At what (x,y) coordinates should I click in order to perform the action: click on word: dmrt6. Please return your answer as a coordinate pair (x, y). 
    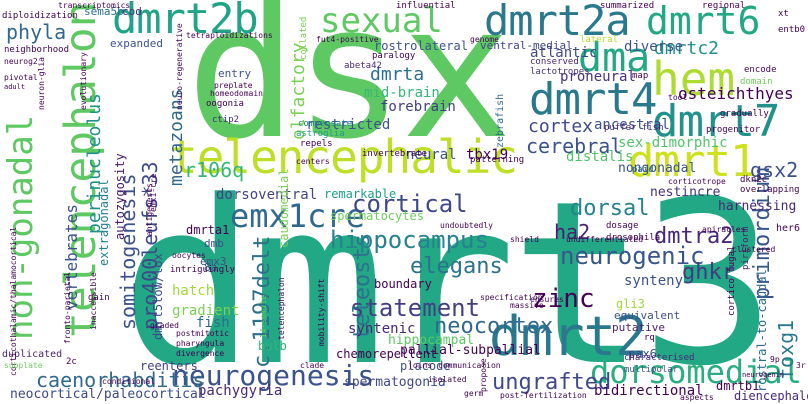
    Looking at the image, I should click on (703, 21).